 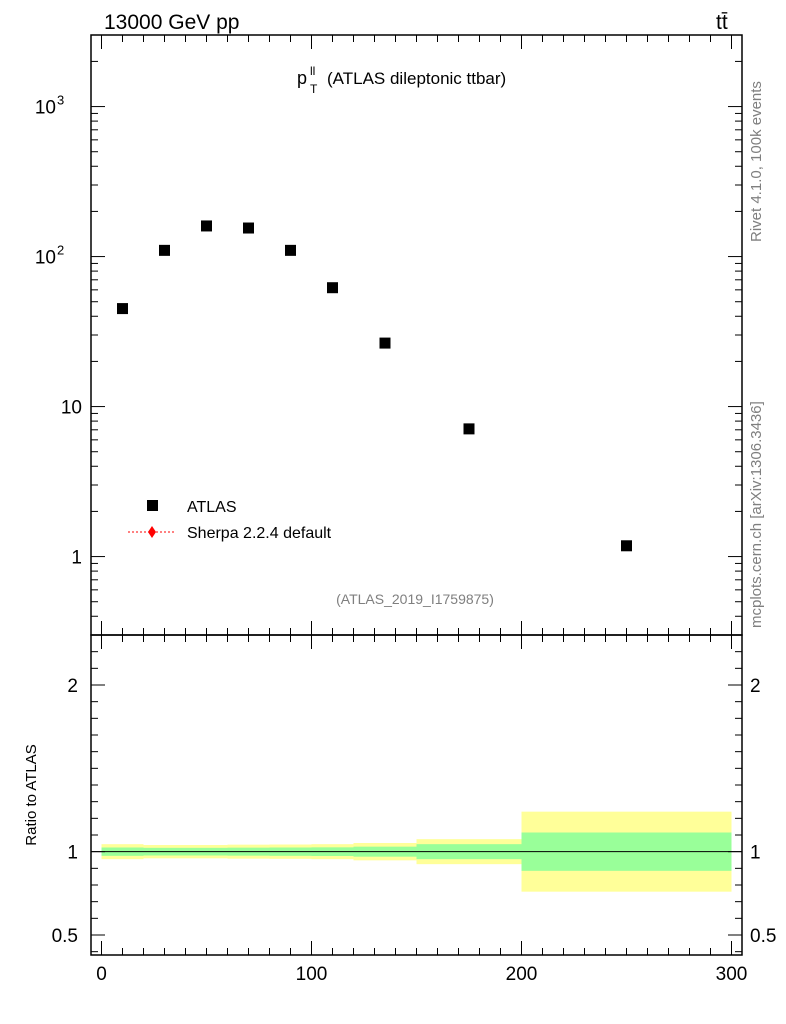 What do you see at coordinates (755, 853) in the screenshot?
I see `ratio-y-tick-label-right: 1` at bounding box center [755, 853].